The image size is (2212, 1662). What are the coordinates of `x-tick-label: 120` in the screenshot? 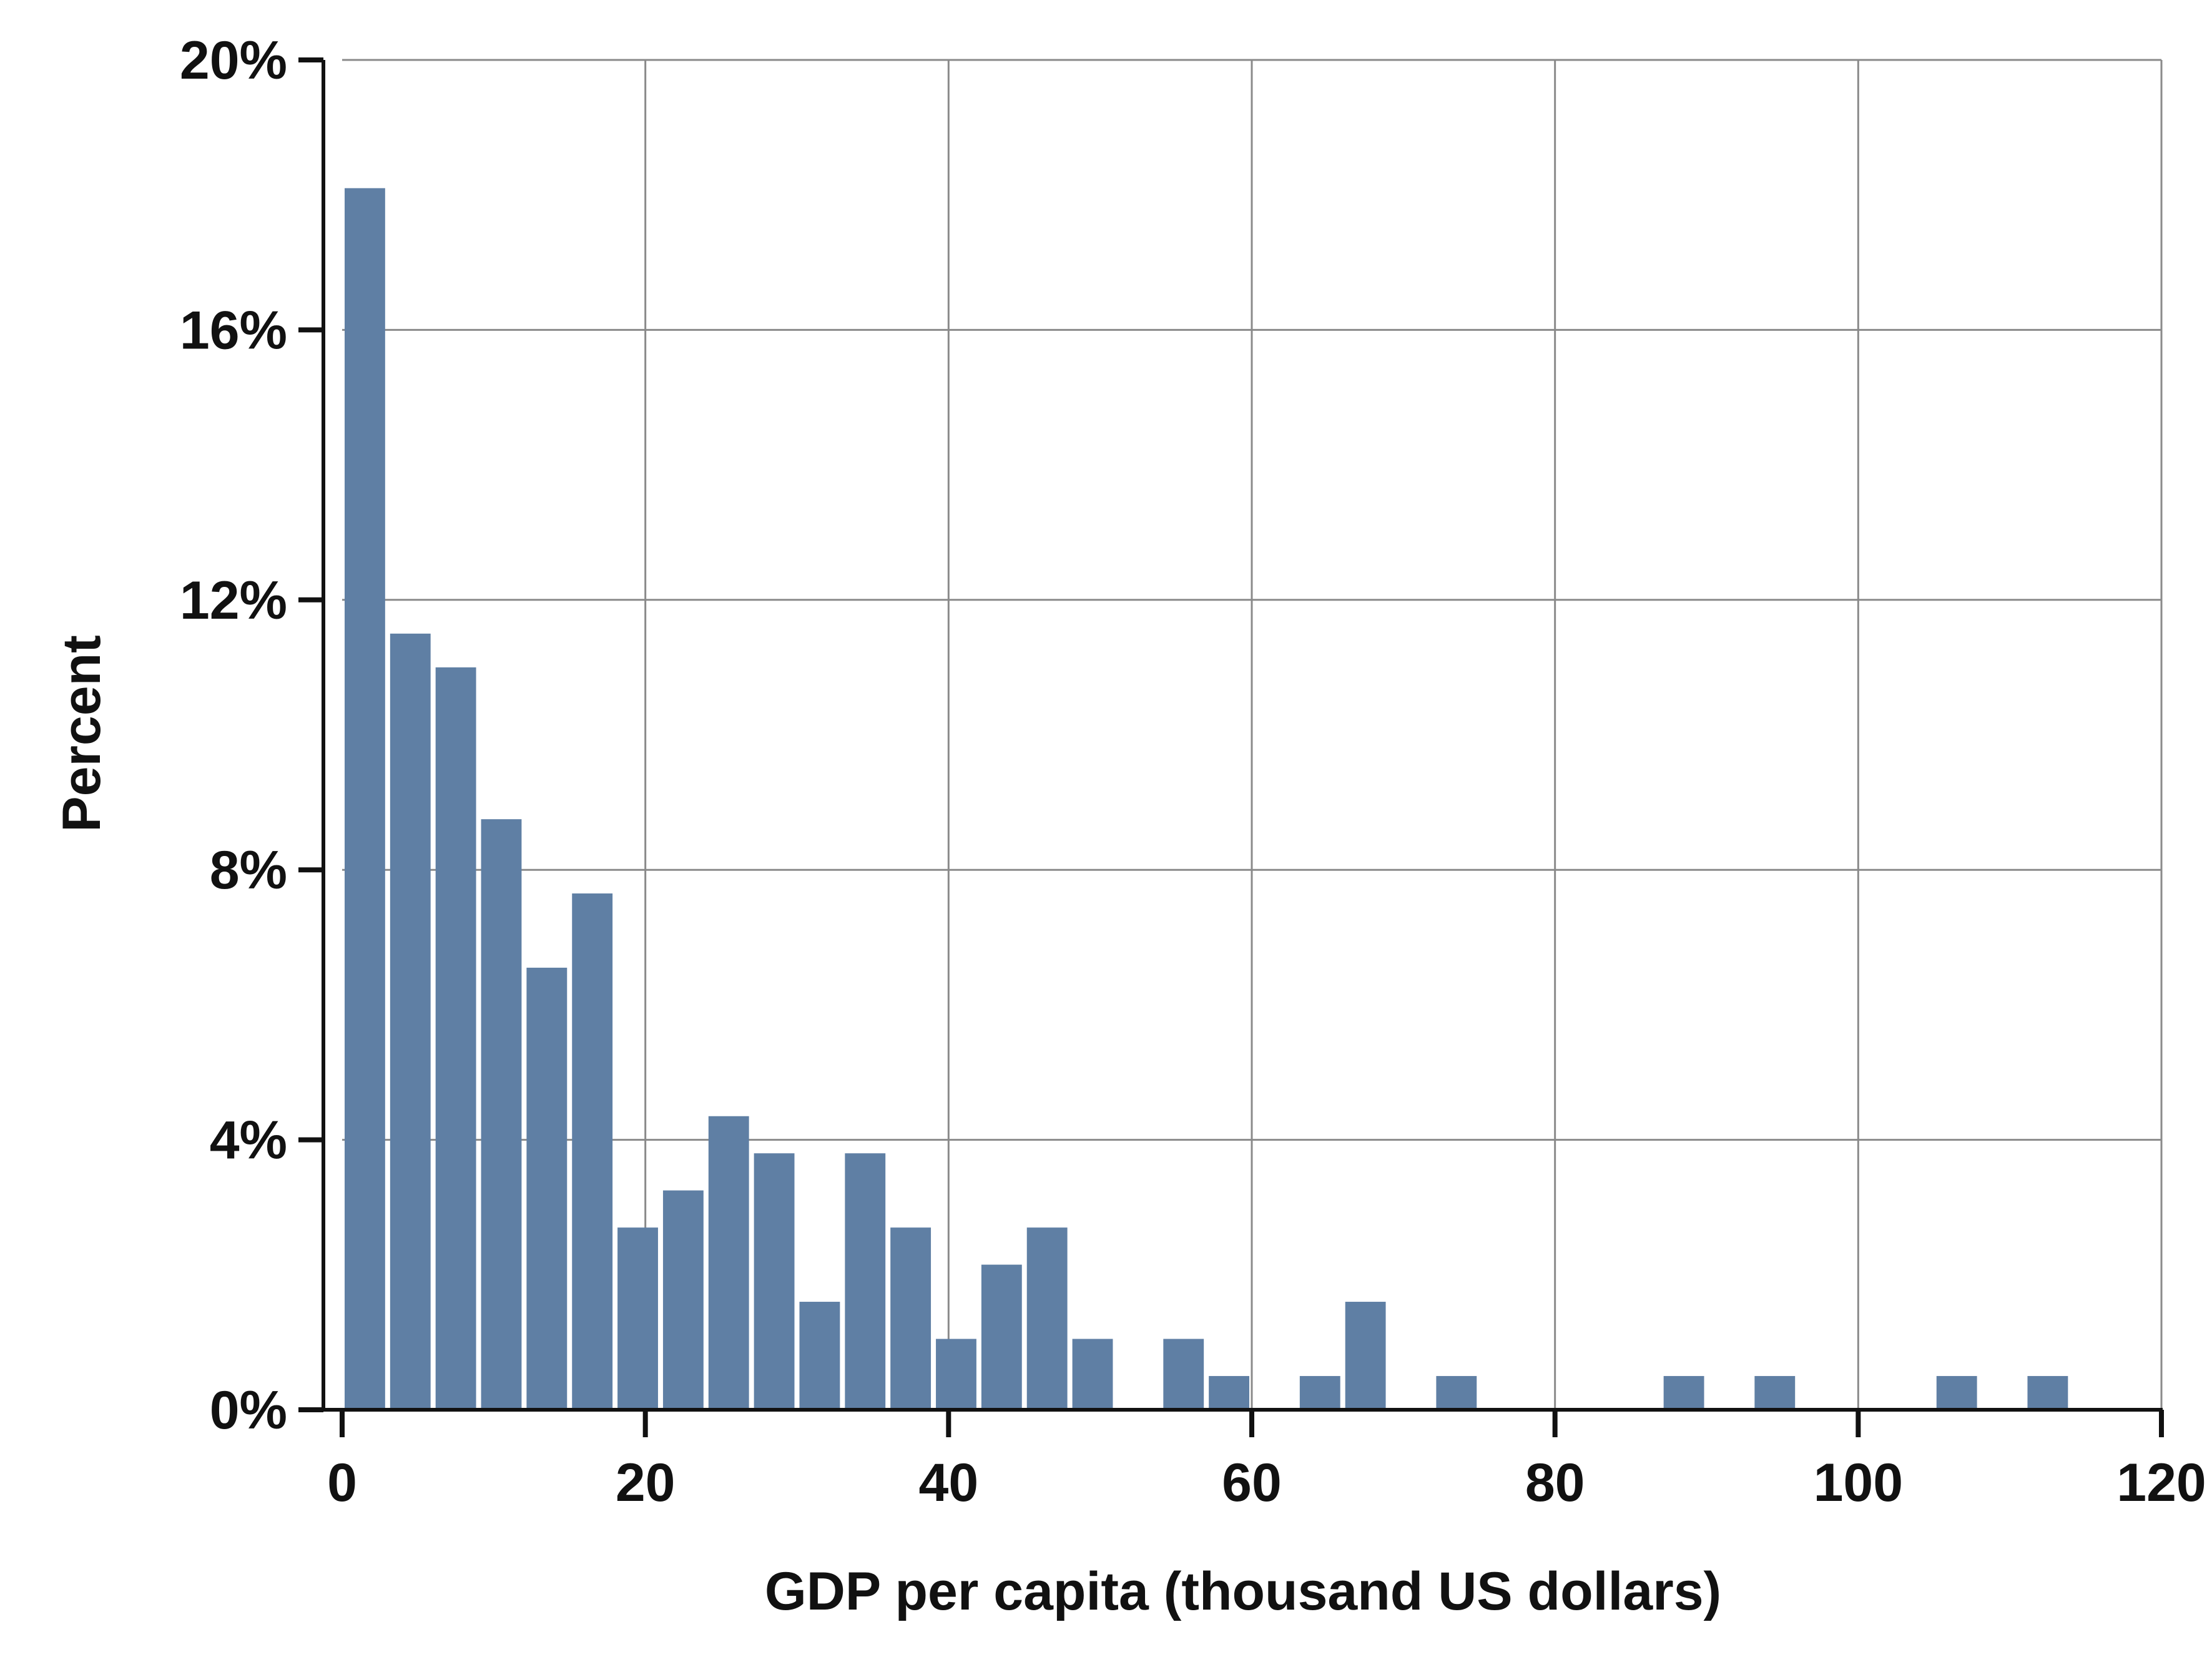 It's located at (2161, 1483).